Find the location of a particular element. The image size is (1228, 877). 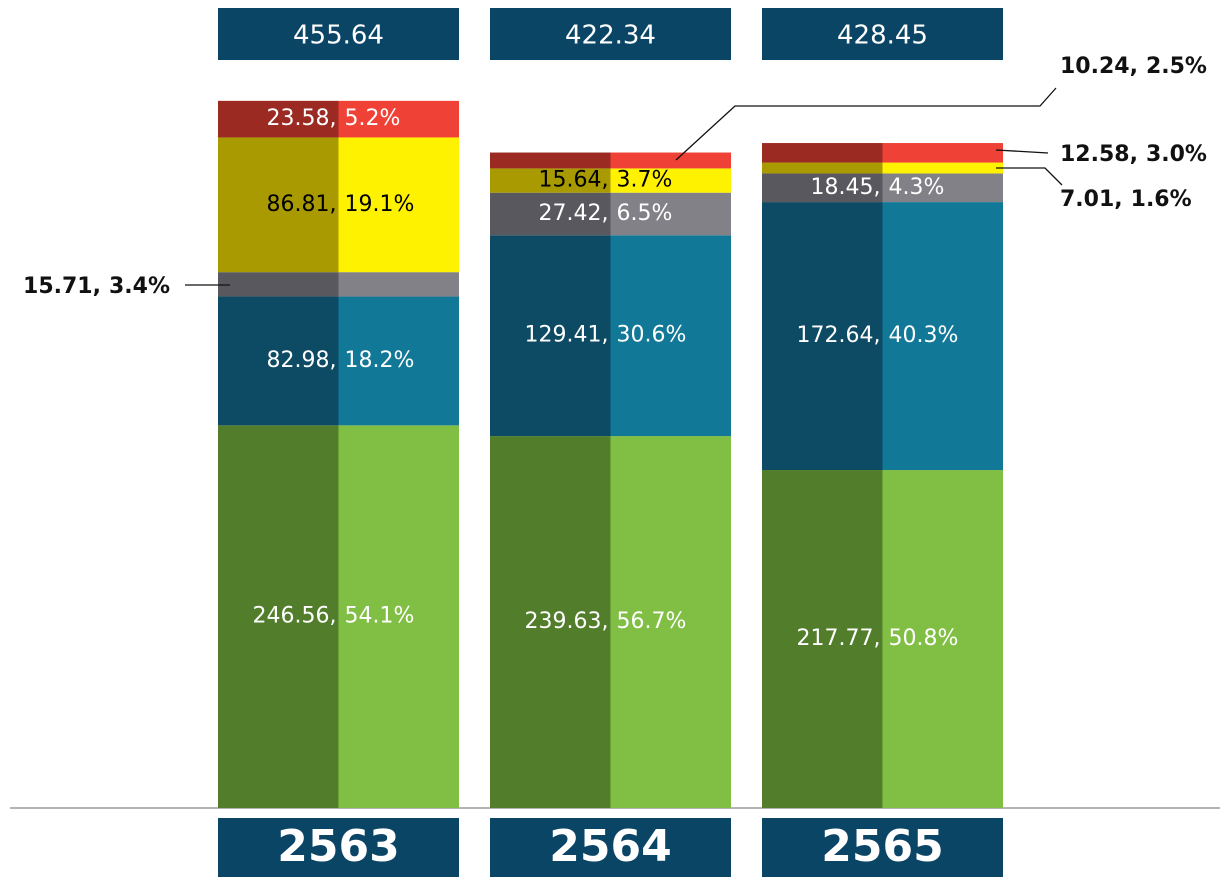

x-tick-label: 2564 is located at coordinates (610, 846).